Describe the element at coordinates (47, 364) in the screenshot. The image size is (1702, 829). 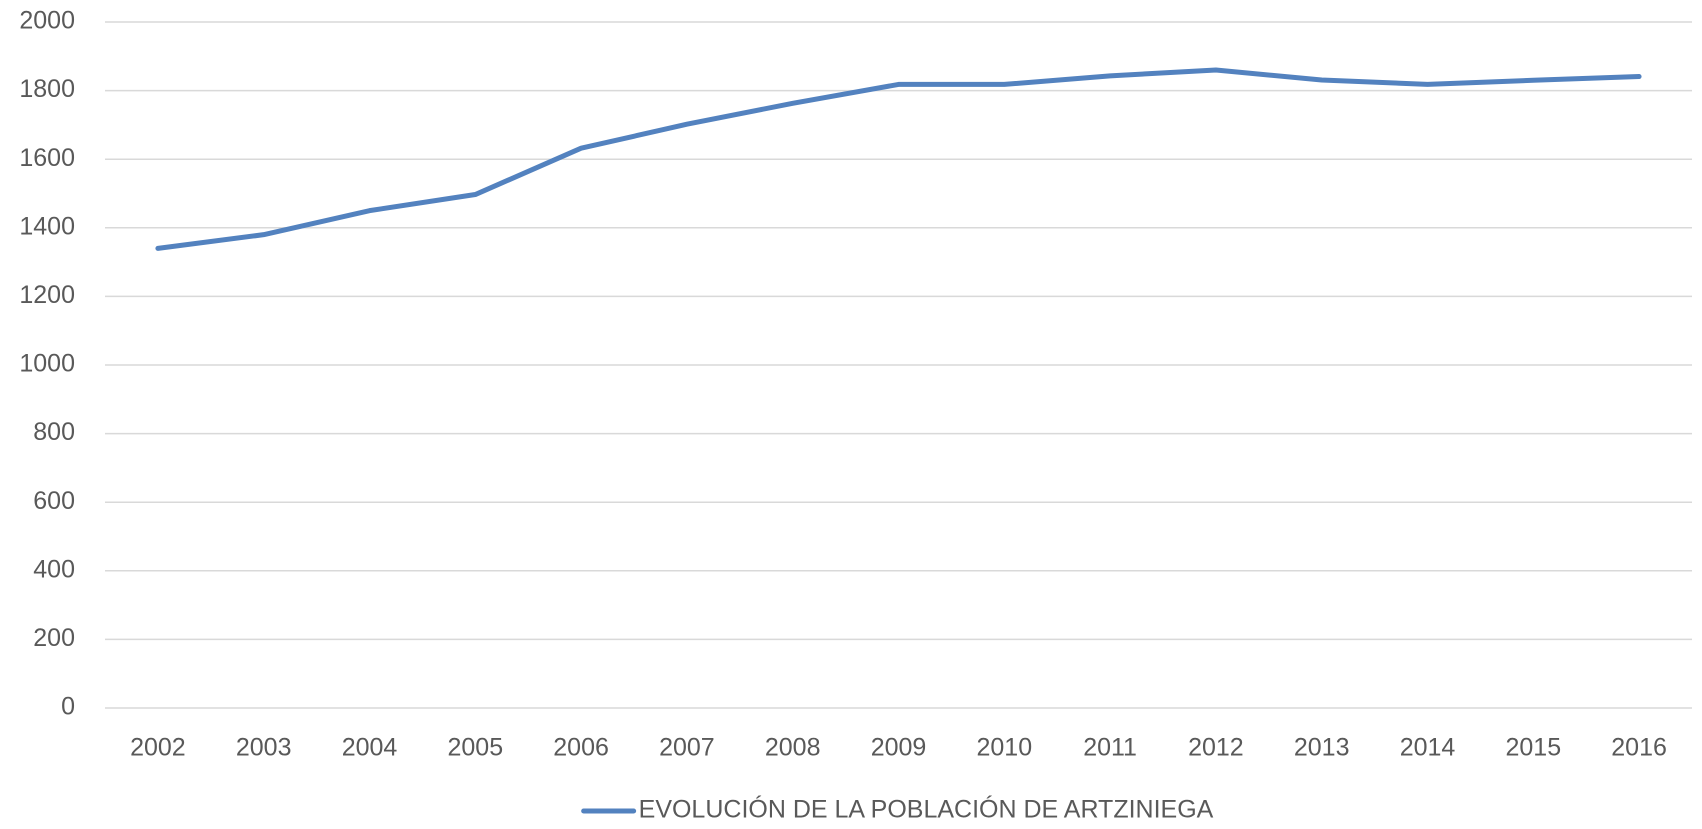
I see `y-tick-label: 1000` at that location.